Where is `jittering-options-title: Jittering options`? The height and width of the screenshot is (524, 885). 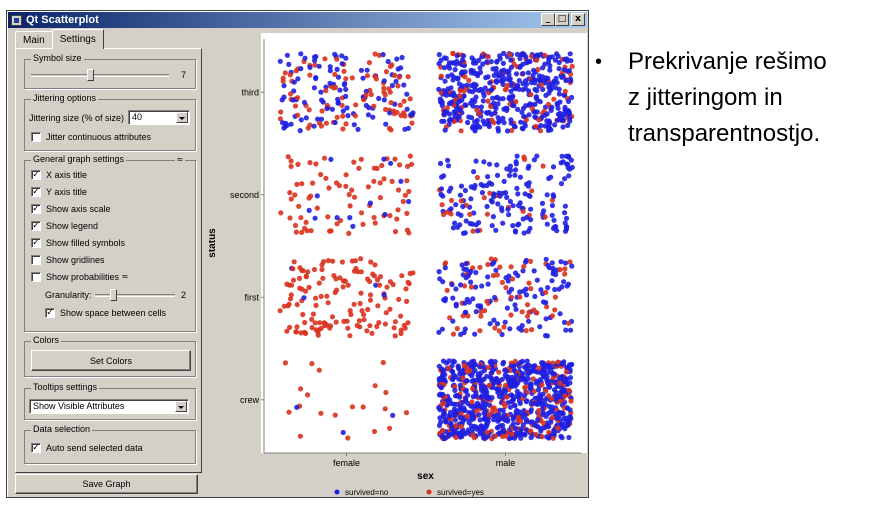 jittering-options-title: Jittering options is located at coordinates (65, 98).